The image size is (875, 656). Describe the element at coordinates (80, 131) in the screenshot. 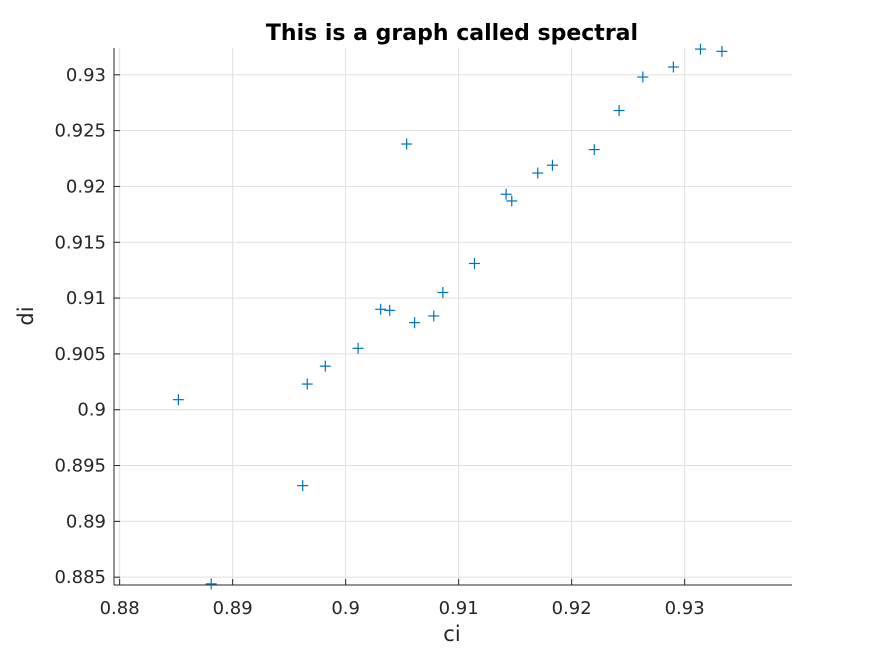

I see `y-tick-label: 0.925` at that location.